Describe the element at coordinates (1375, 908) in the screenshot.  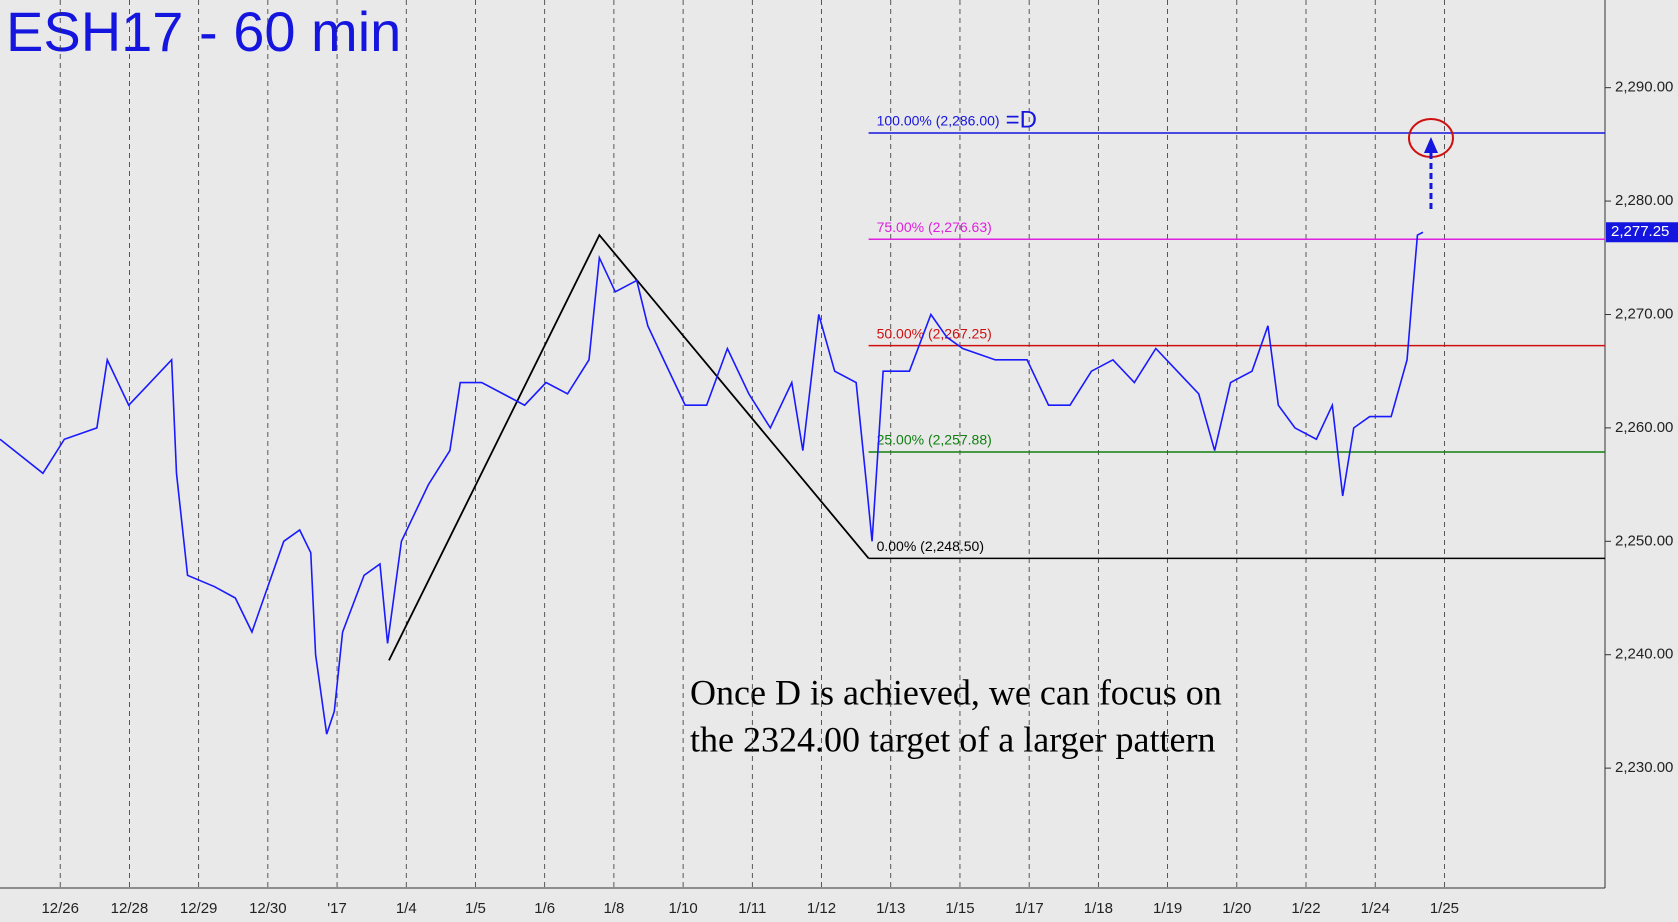
I see `x-tick-label: 1/24` at that location.